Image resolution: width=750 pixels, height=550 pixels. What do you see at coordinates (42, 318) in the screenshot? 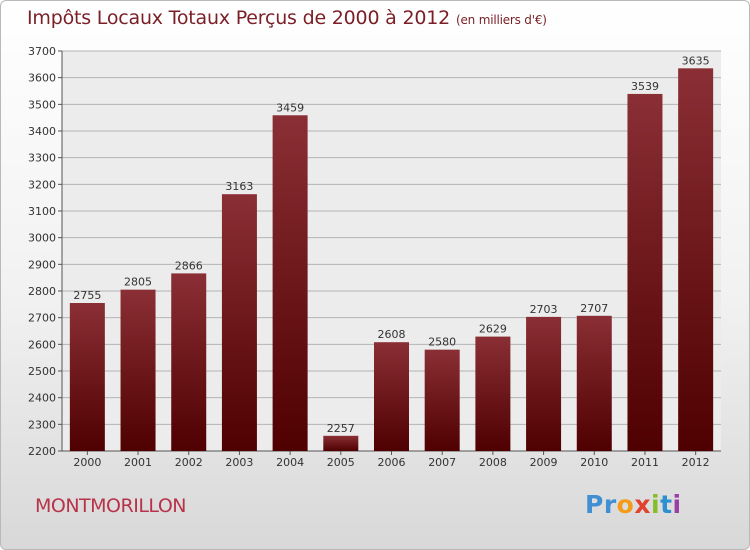
I see `y-tick-label: 2700` at bounding box center [42, 318].